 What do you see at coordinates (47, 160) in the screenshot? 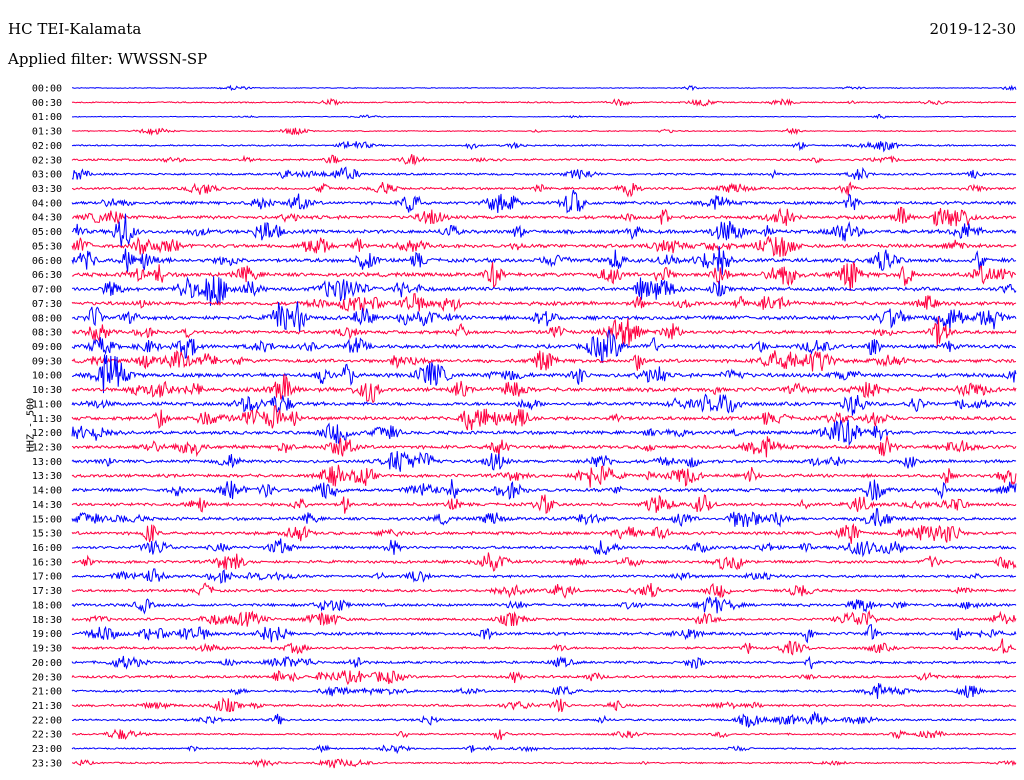
I see `row-label: 02:30` at bounding box center [47, 160].